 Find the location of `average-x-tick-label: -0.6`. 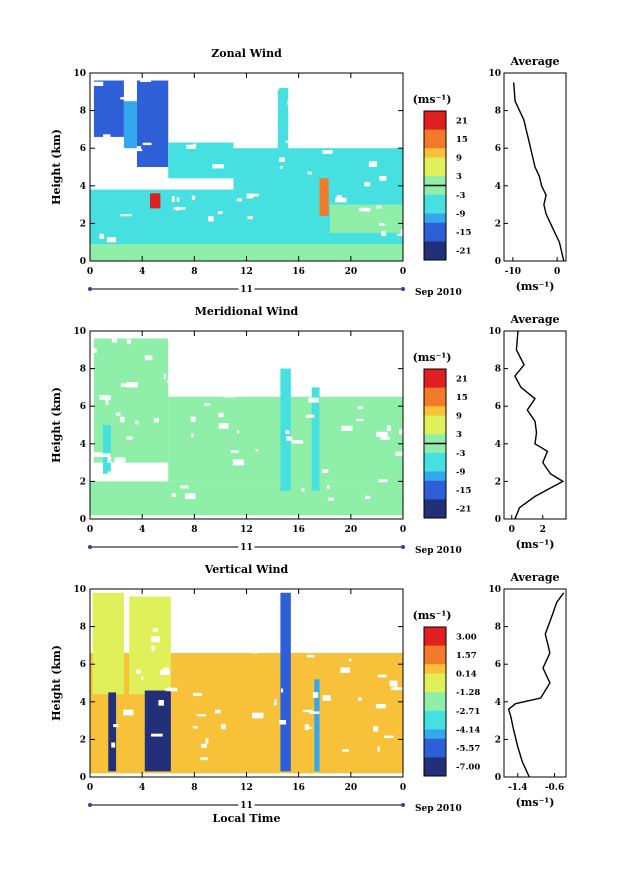

average-x-tick-label: -0.6 is located at coordinates (554, 788).